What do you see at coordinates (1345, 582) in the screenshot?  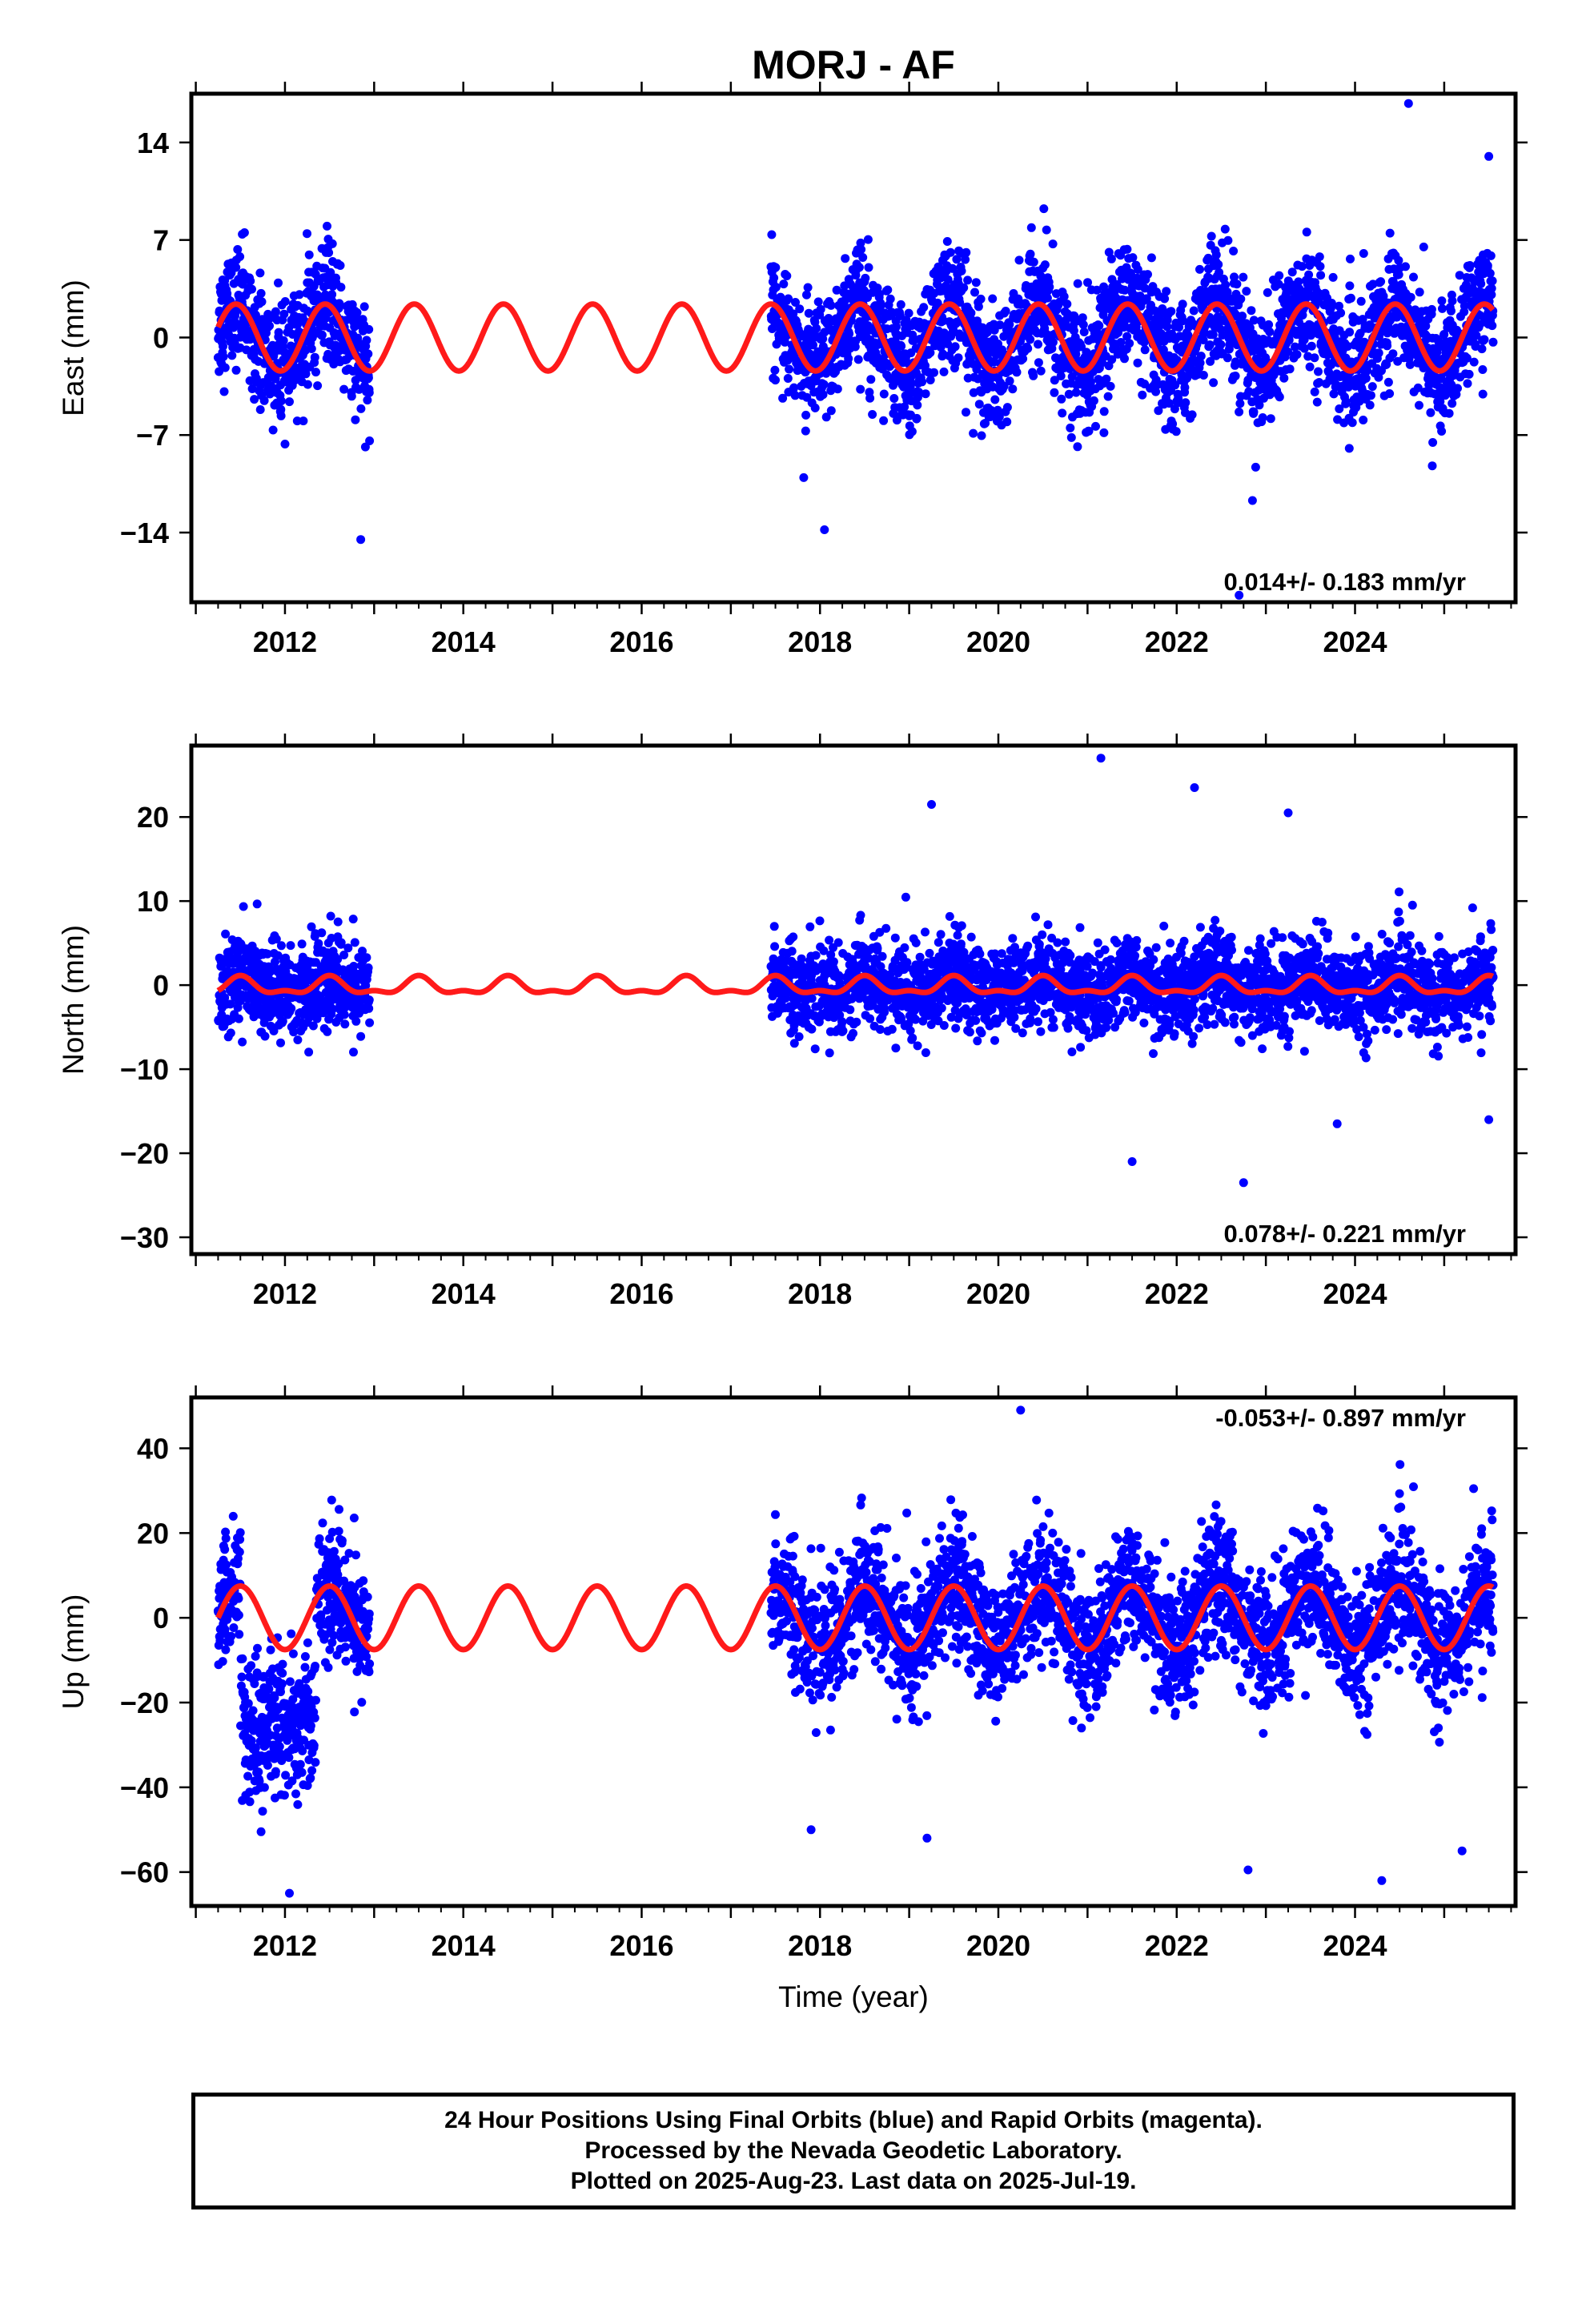 I see `east-rate-label: 0.014+/- 0.183 mm/yr` at bounding box center [1345, 582].